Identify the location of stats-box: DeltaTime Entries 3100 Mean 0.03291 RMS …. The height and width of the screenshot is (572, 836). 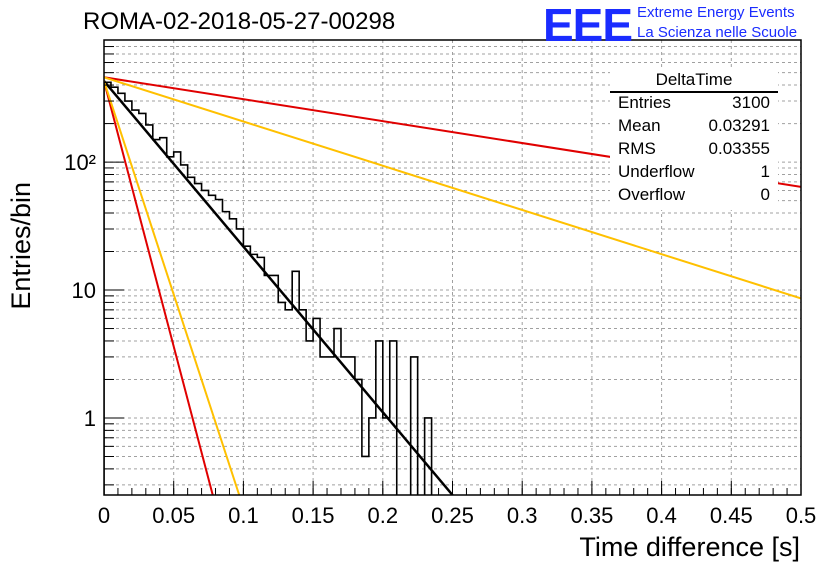
(694, 140).